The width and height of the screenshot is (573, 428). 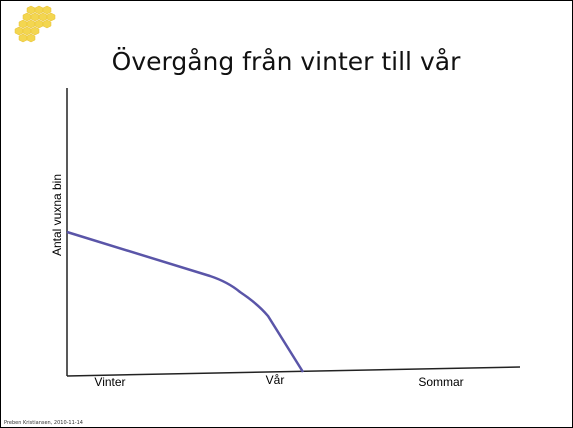 I want to click on curve, so click(x=185, y=301).